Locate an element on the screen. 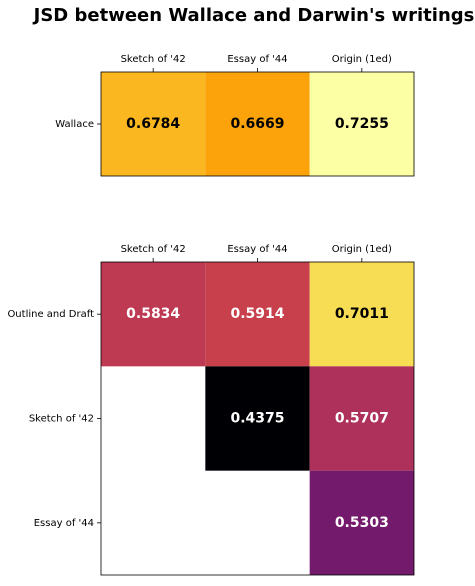  value-label: 0.5914 is located at coordinates (257, 314).